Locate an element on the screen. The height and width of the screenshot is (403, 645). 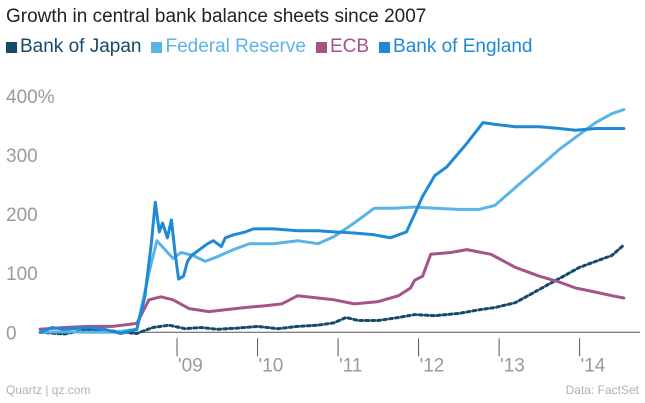
source-credit: Quartz | qz.com is located at coordinates (48, 390).